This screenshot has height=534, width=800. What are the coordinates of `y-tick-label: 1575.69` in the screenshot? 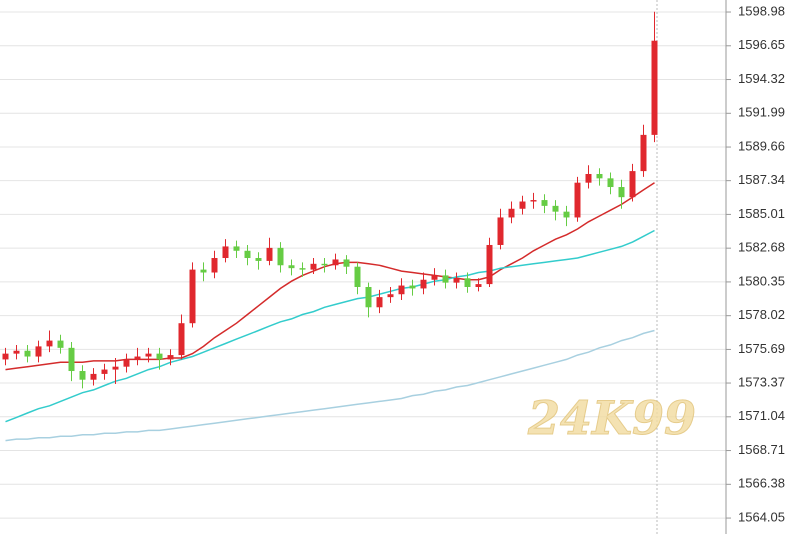 It's located at (761, 348).